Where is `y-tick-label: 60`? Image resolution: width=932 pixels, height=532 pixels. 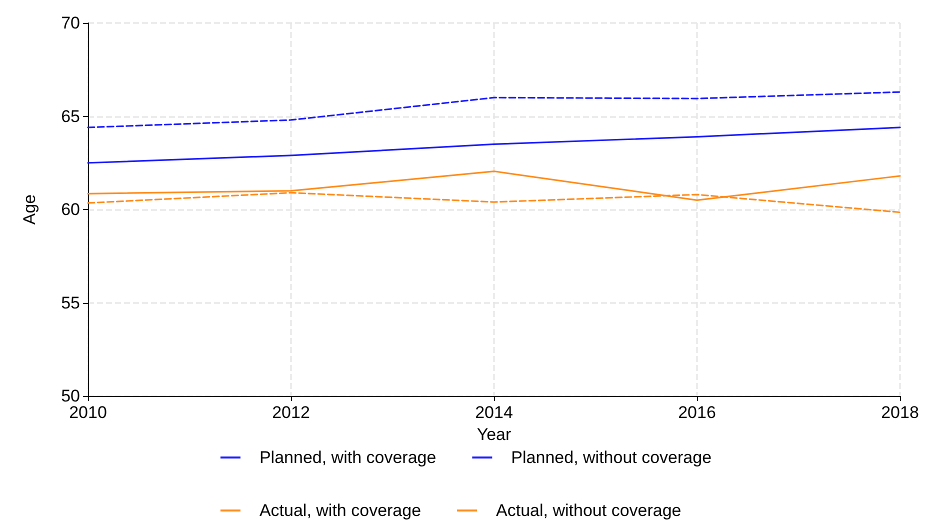
y-tick-label: 60 is located at coordinates (70, 209).